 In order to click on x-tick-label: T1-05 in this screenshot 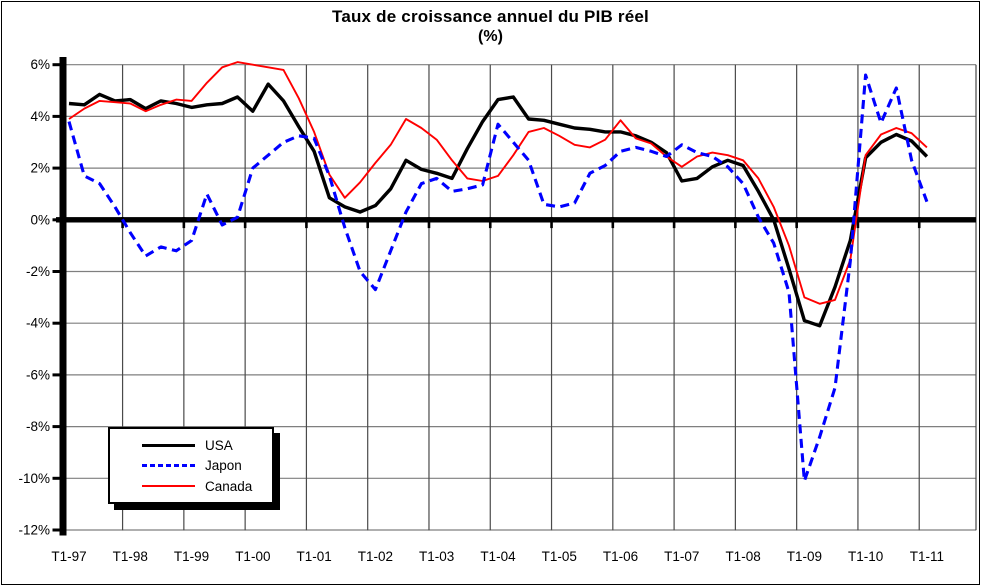, I will do `click(559, 556)`.